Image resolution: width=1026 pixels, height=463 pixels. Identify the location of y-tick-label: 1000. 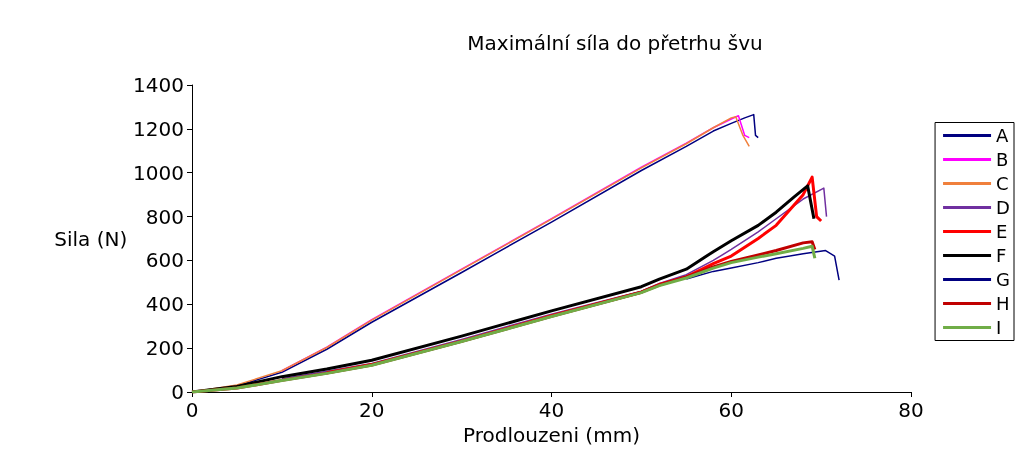
(158, 172).